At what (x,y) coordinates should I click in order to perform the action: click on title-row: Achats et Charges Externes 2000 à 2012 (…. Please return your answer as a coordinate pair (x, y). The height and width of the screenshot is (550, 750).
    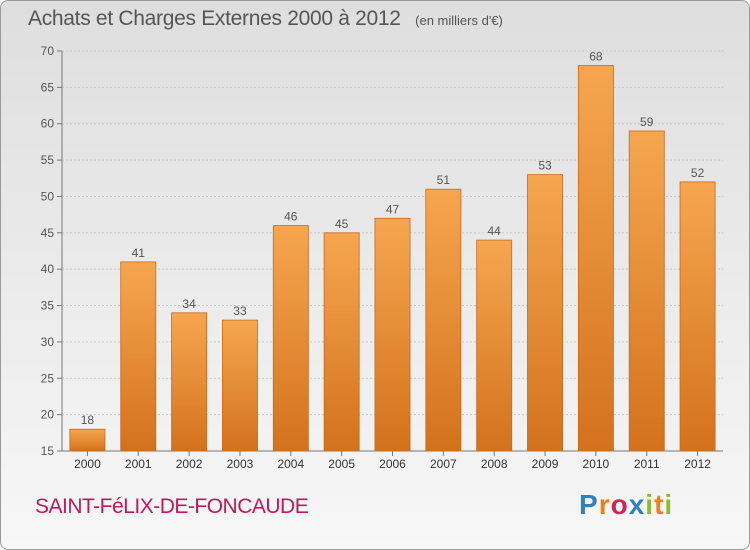
    Looking at the image, I should click on (265, 19).